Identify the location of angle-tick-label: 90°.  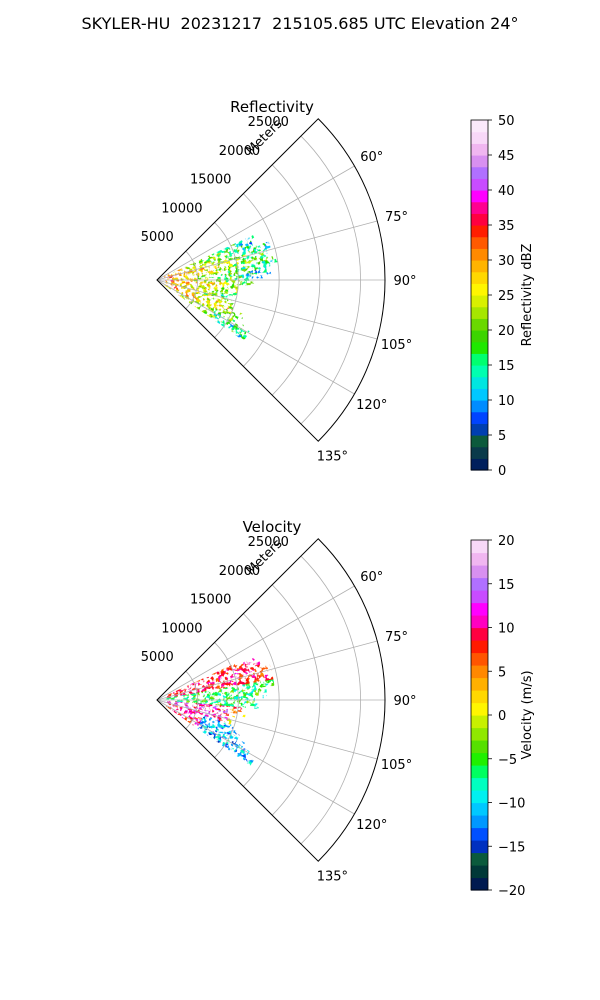
(404, 281).